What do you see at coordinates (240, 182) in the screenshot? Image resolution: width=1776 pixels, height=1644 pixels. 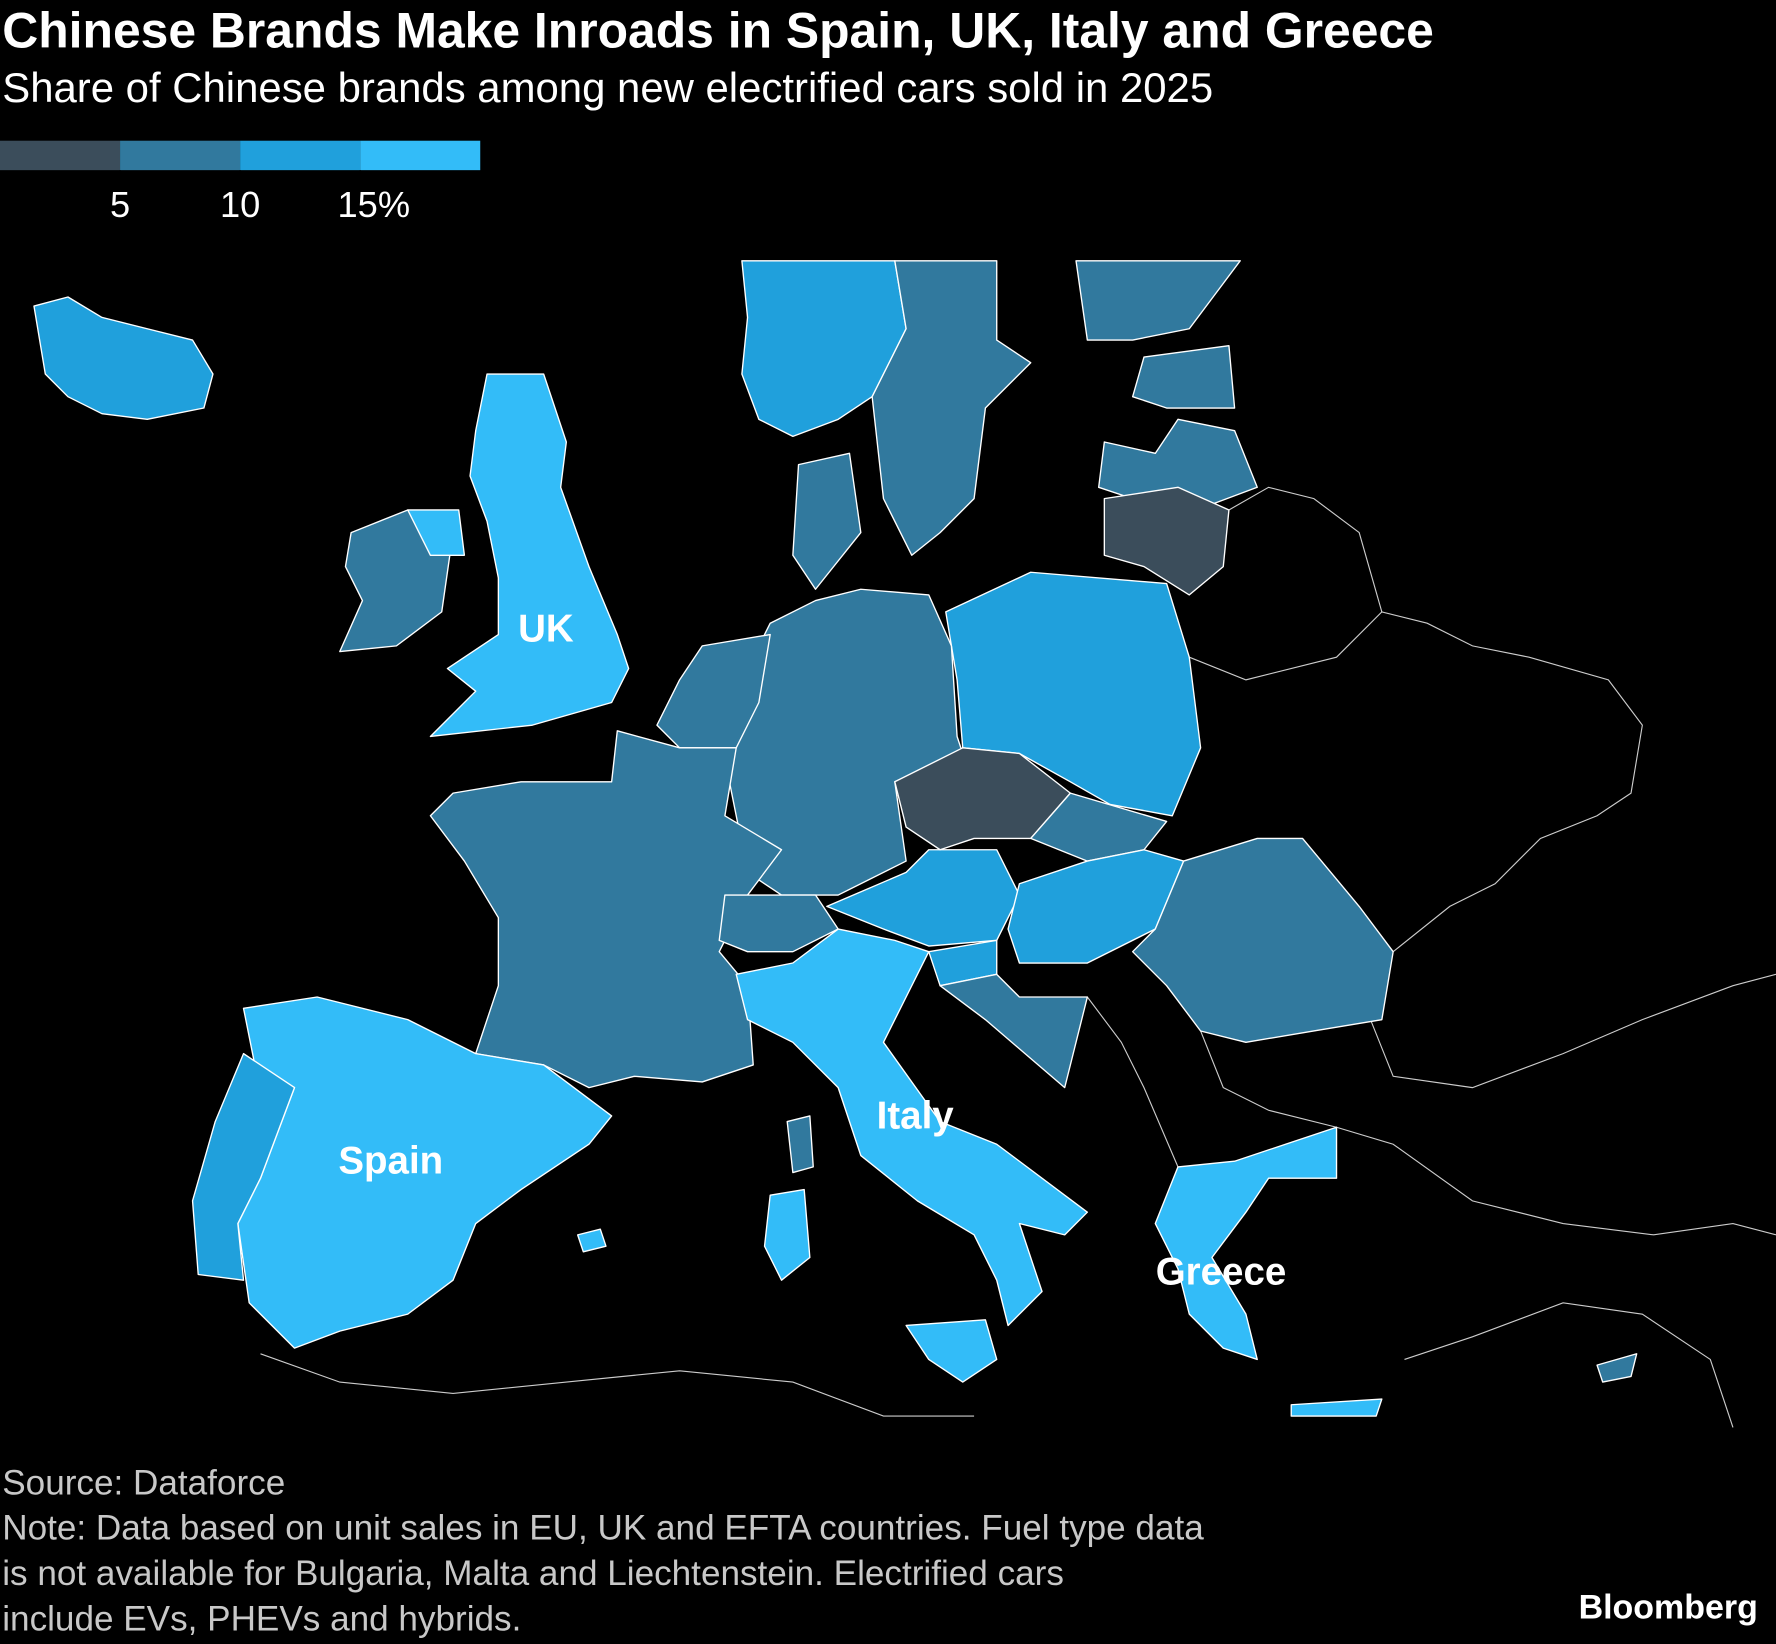 I see `legend: 5 10 15%` at bounding box center [240, 182].